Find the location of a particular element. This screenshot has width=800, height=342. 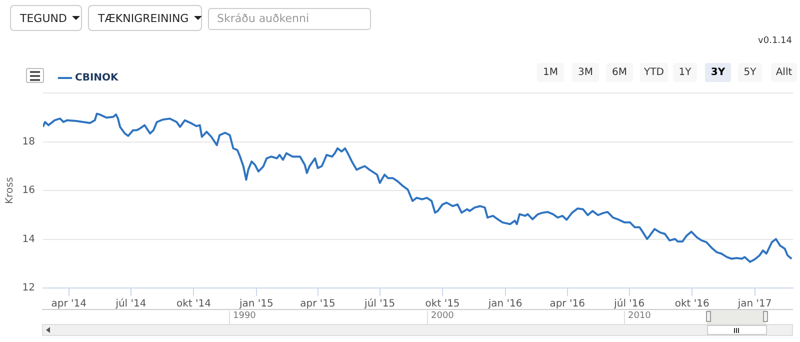

x-tick-label: apr '14 is located at coordinates (69, 304).